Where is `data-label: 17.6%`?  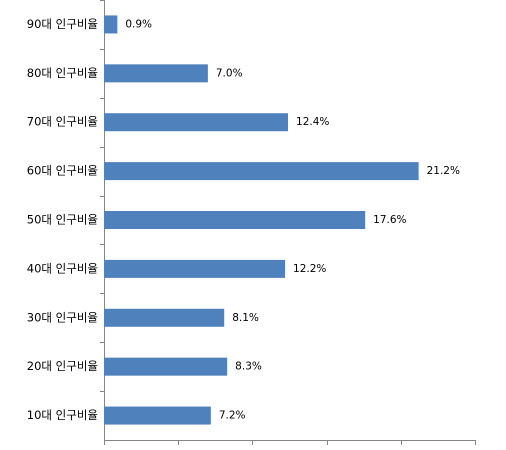 data-label: 17.6% is located at coordinates (389, 220).